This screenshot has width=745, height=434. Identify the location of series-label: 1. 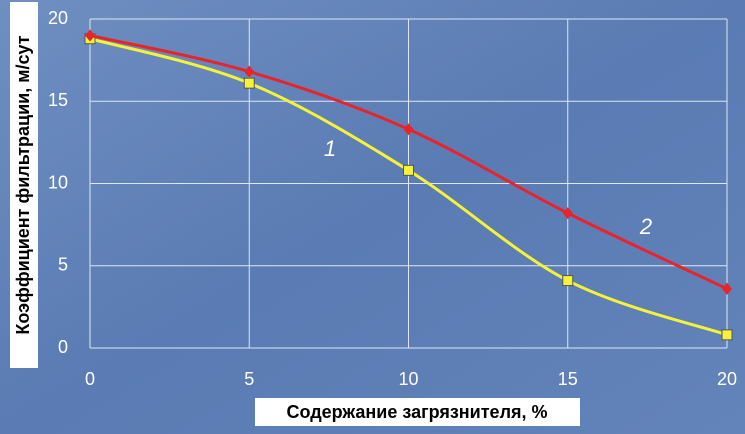
(330, 148).